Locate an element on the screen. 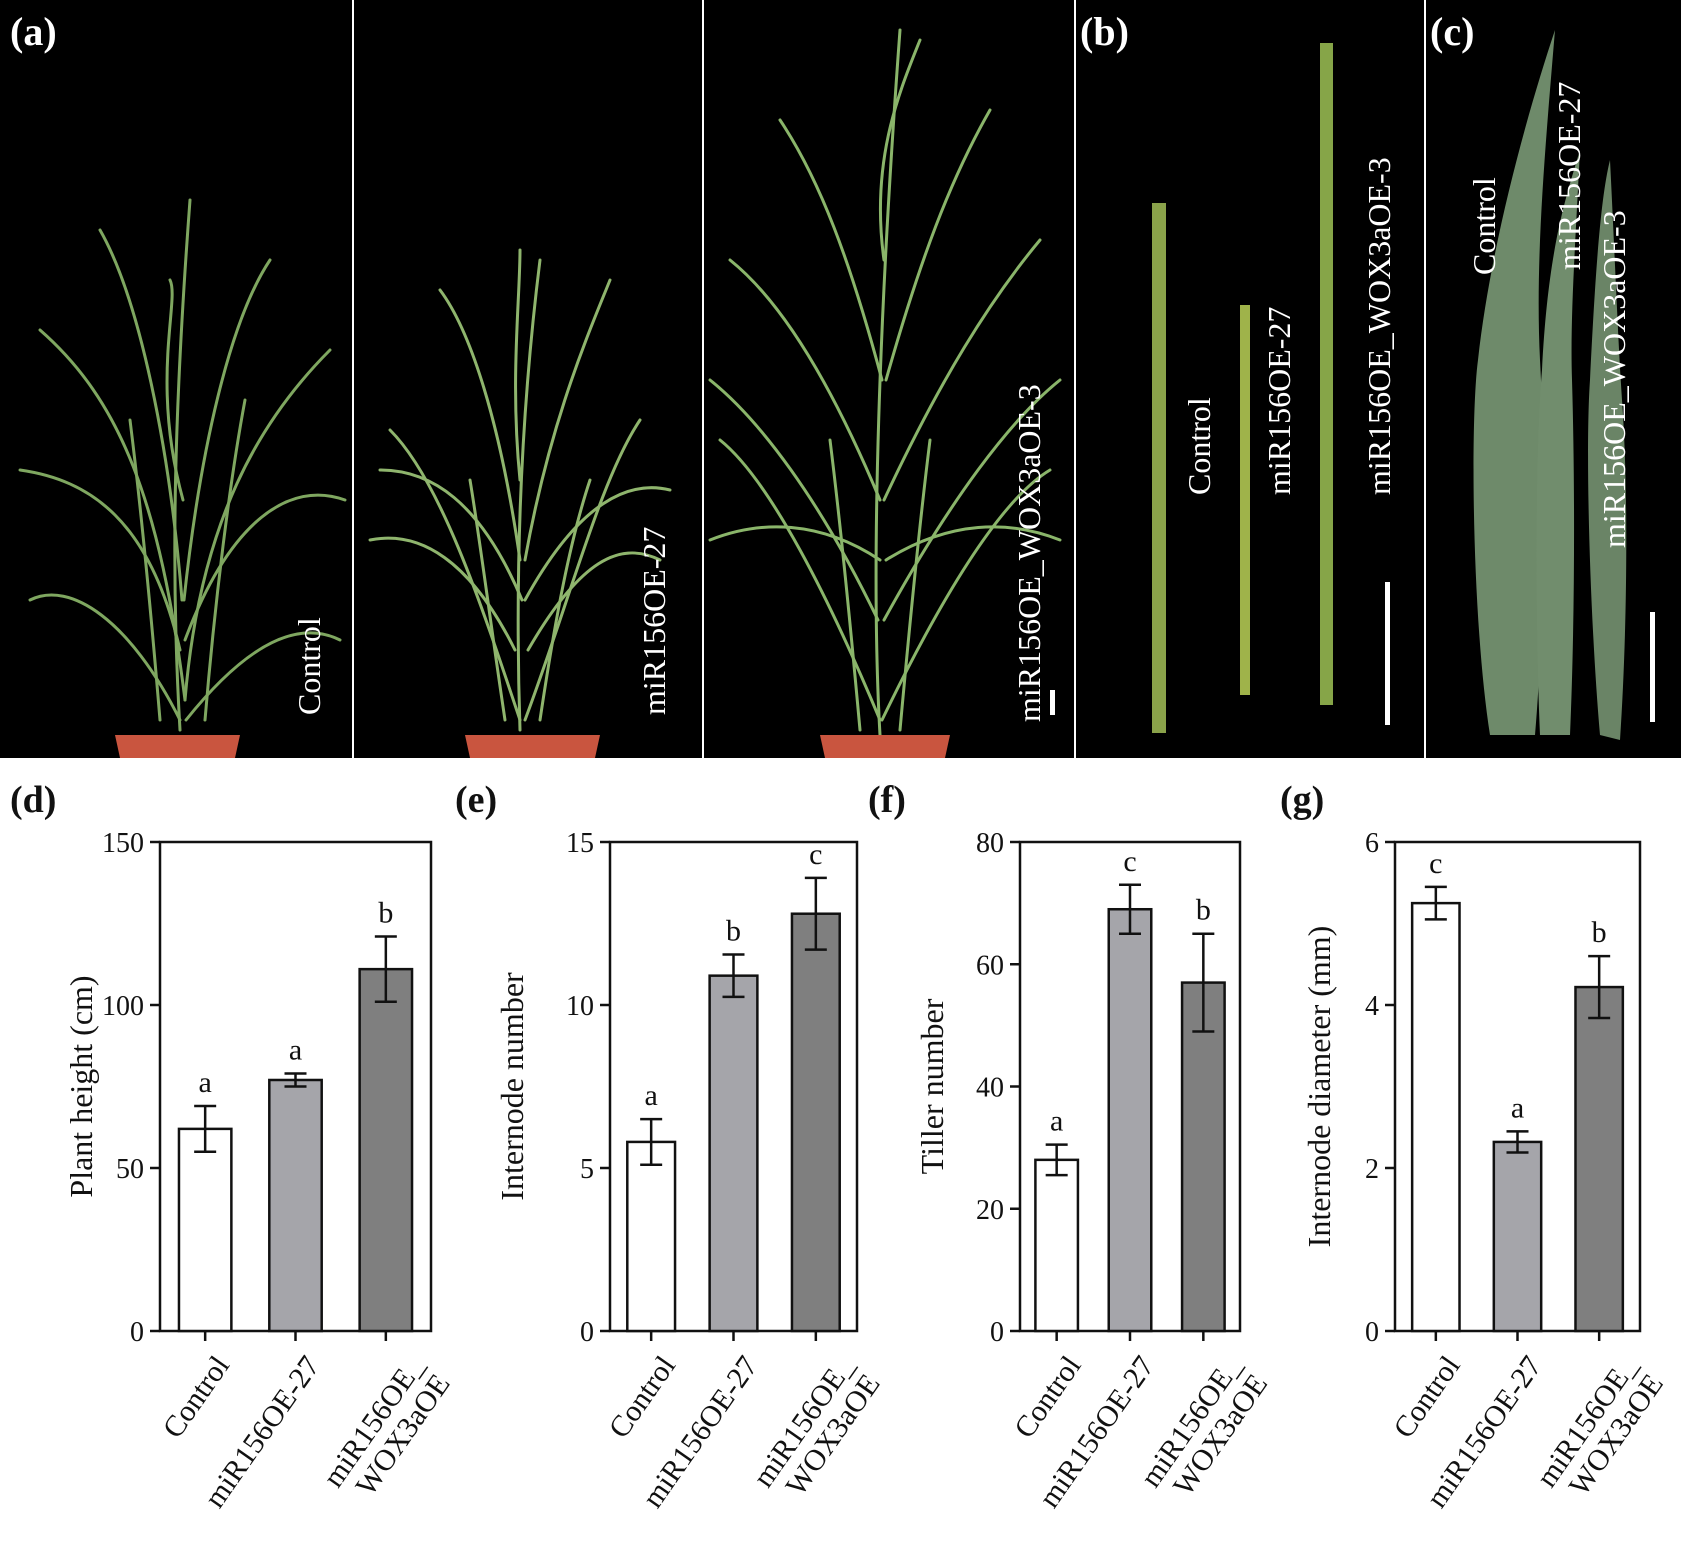 Image resolution: width=1681 pixels, height=1544 pixels. y-tick-label: 80 is located at coordinates (990, 843).